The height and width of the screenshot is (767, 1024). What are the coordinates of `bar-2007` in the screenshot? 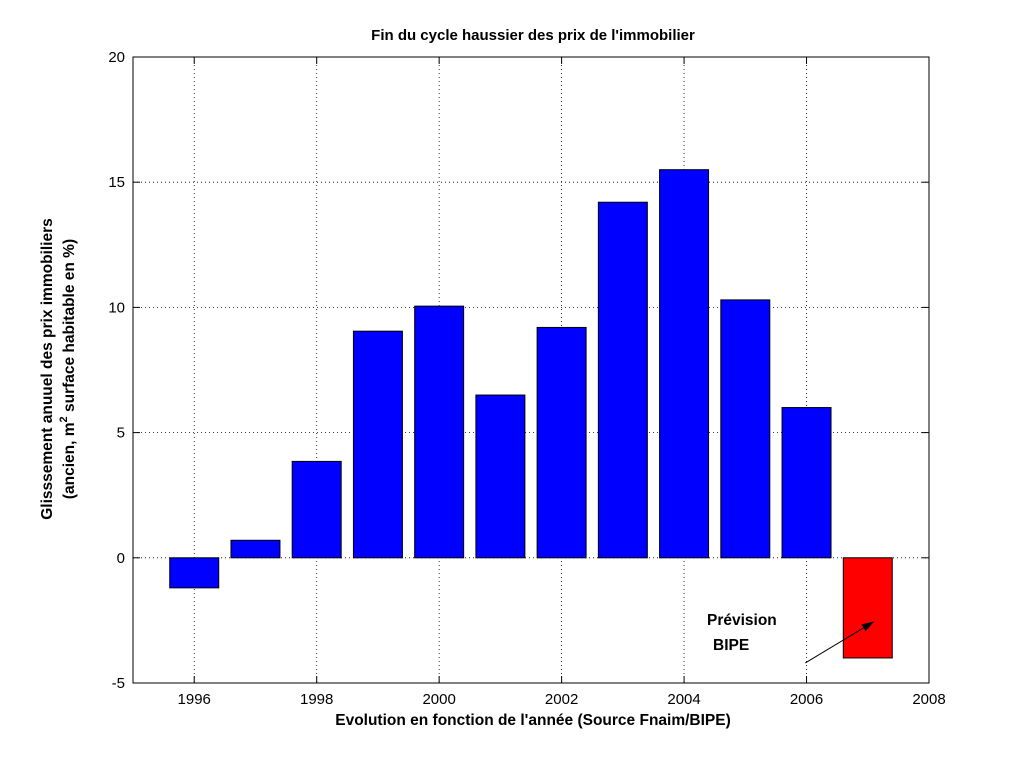 It's located at (867, 608).